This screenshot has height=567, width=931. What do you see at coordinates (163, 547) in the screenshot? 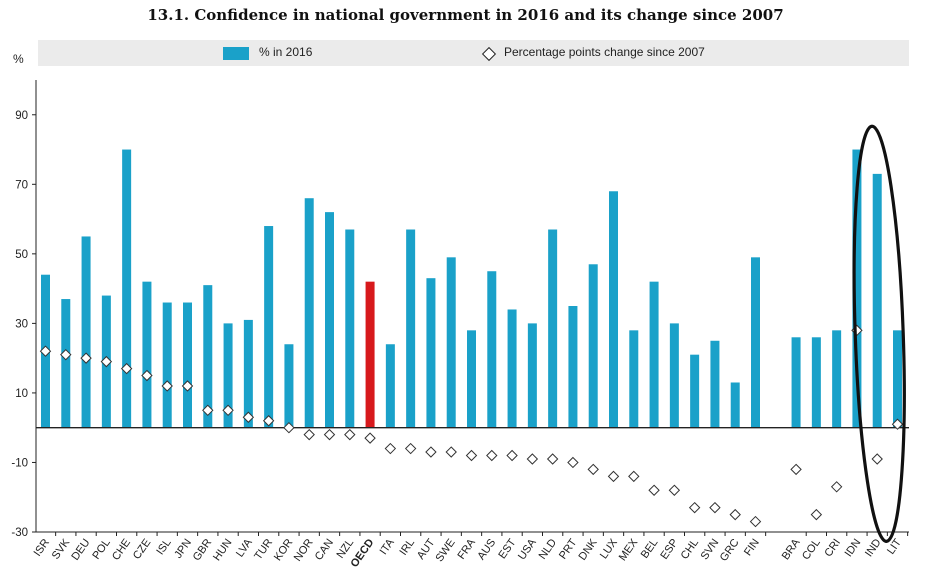
I see `category-label: ISL` at bounding box center [163, 547].